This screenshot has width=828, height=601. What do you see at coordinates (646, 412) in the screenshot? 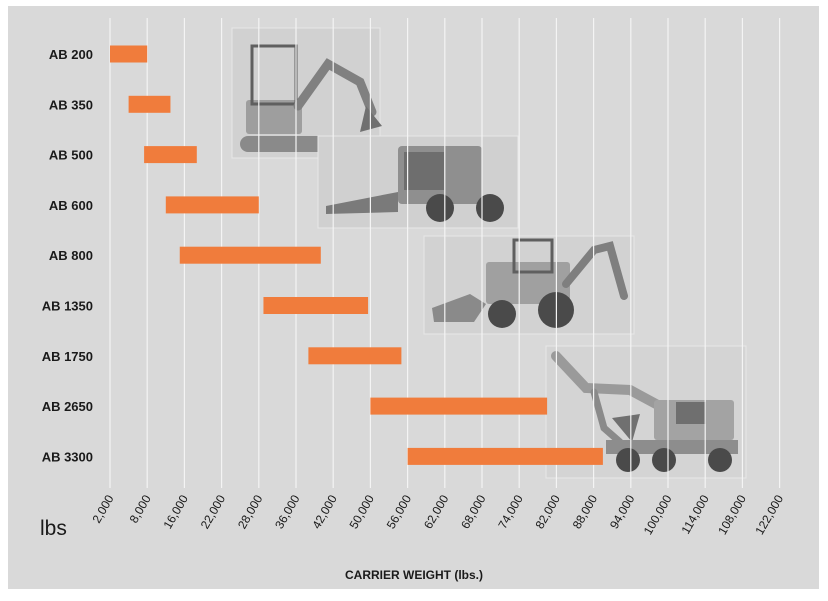
I see `wheeled-excavator-image` at bounding box center [646, 412].